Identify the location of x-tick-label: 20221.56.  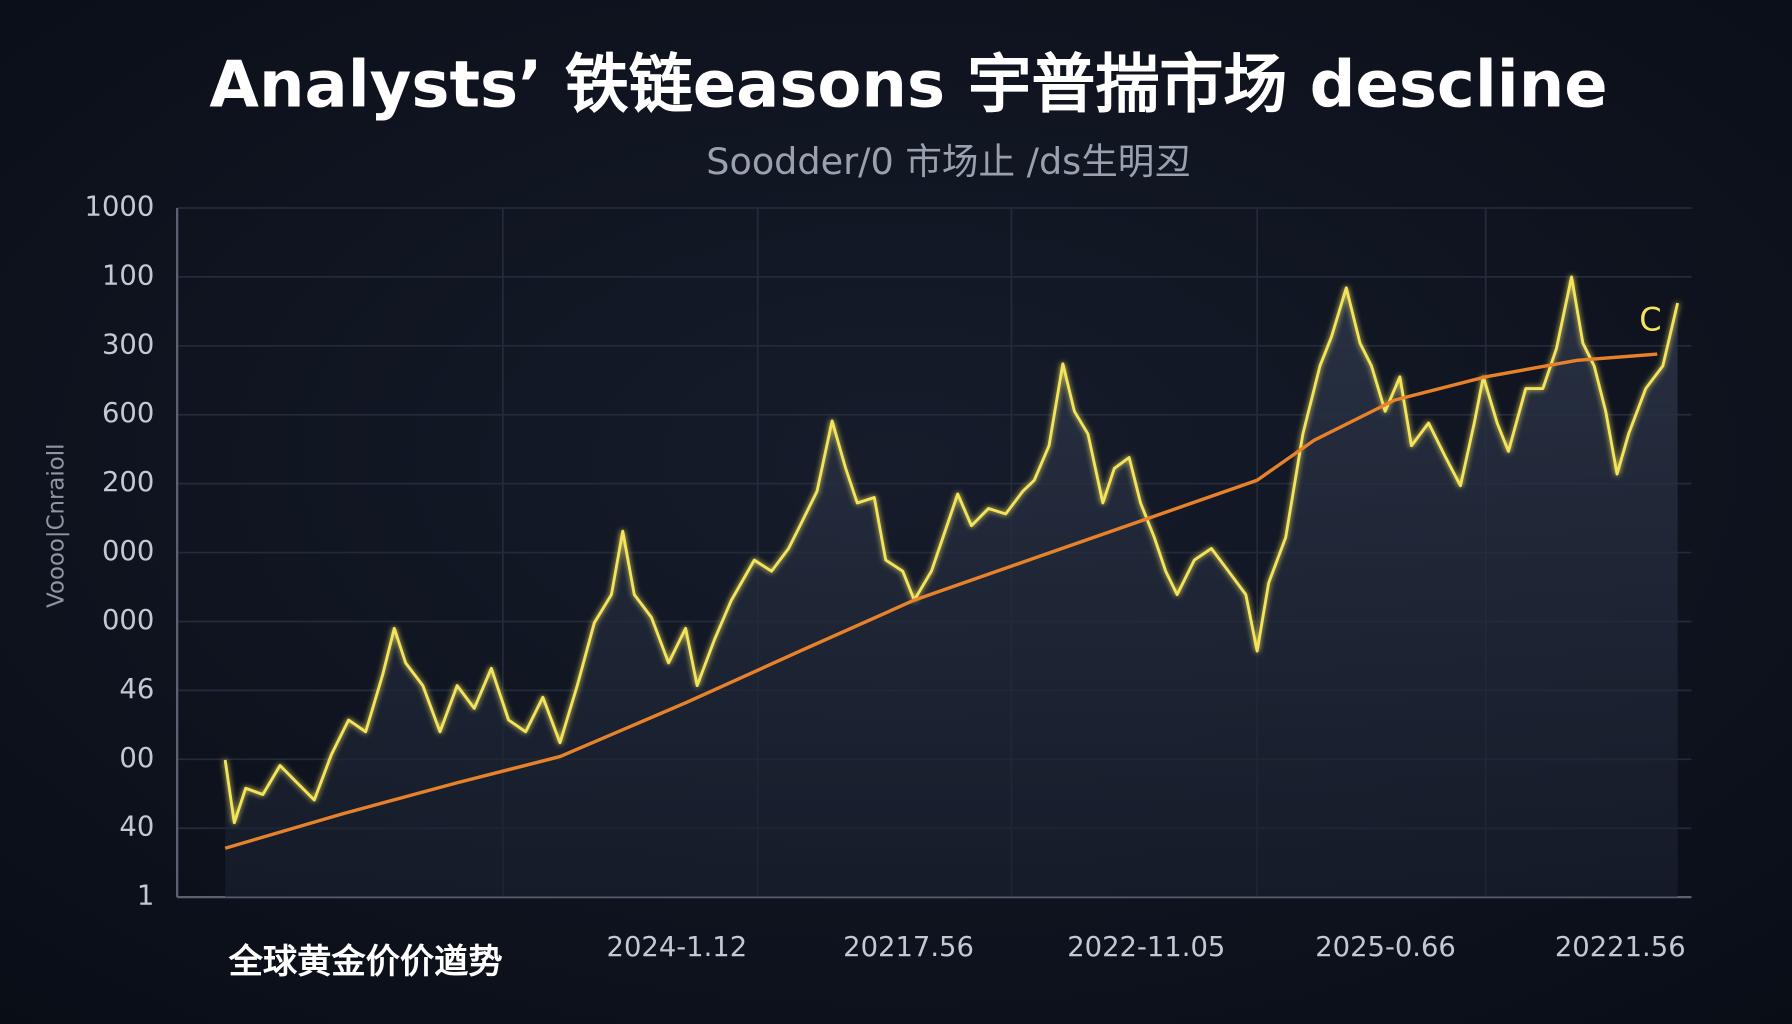
(1620, 947).